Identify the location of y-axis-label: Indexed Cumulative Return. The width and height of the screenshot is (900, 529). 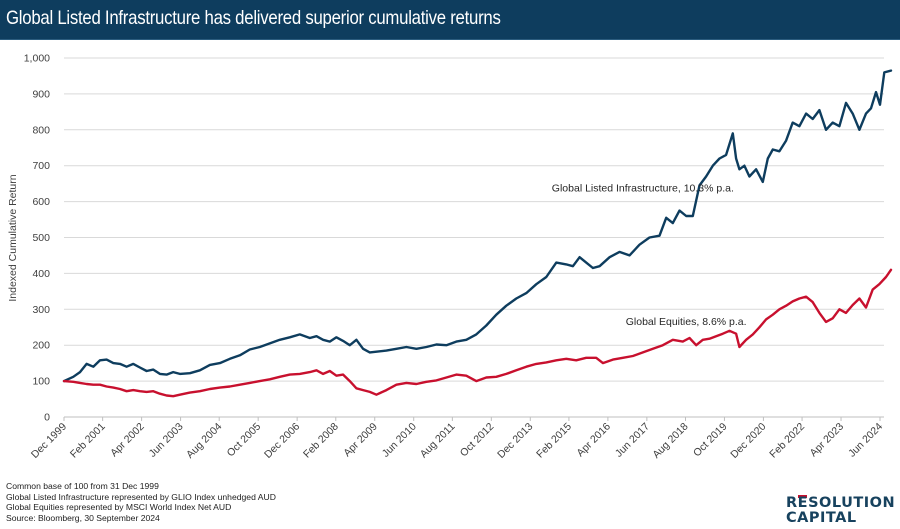
(13, 237).